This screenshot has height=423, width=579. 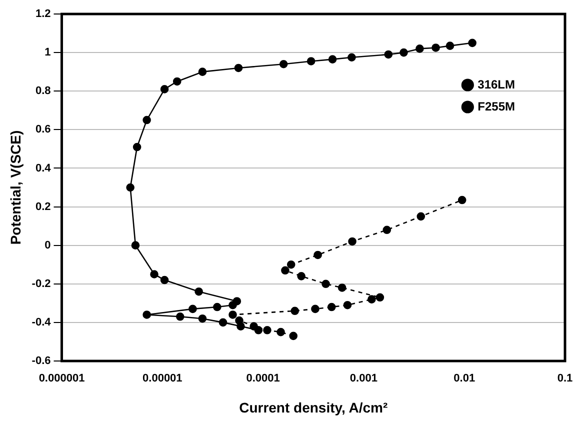 What do you see at coordinates (43, 206) in the screenshot?
I see `y-tick-label: 0.2` at bounding box center [43, 206].